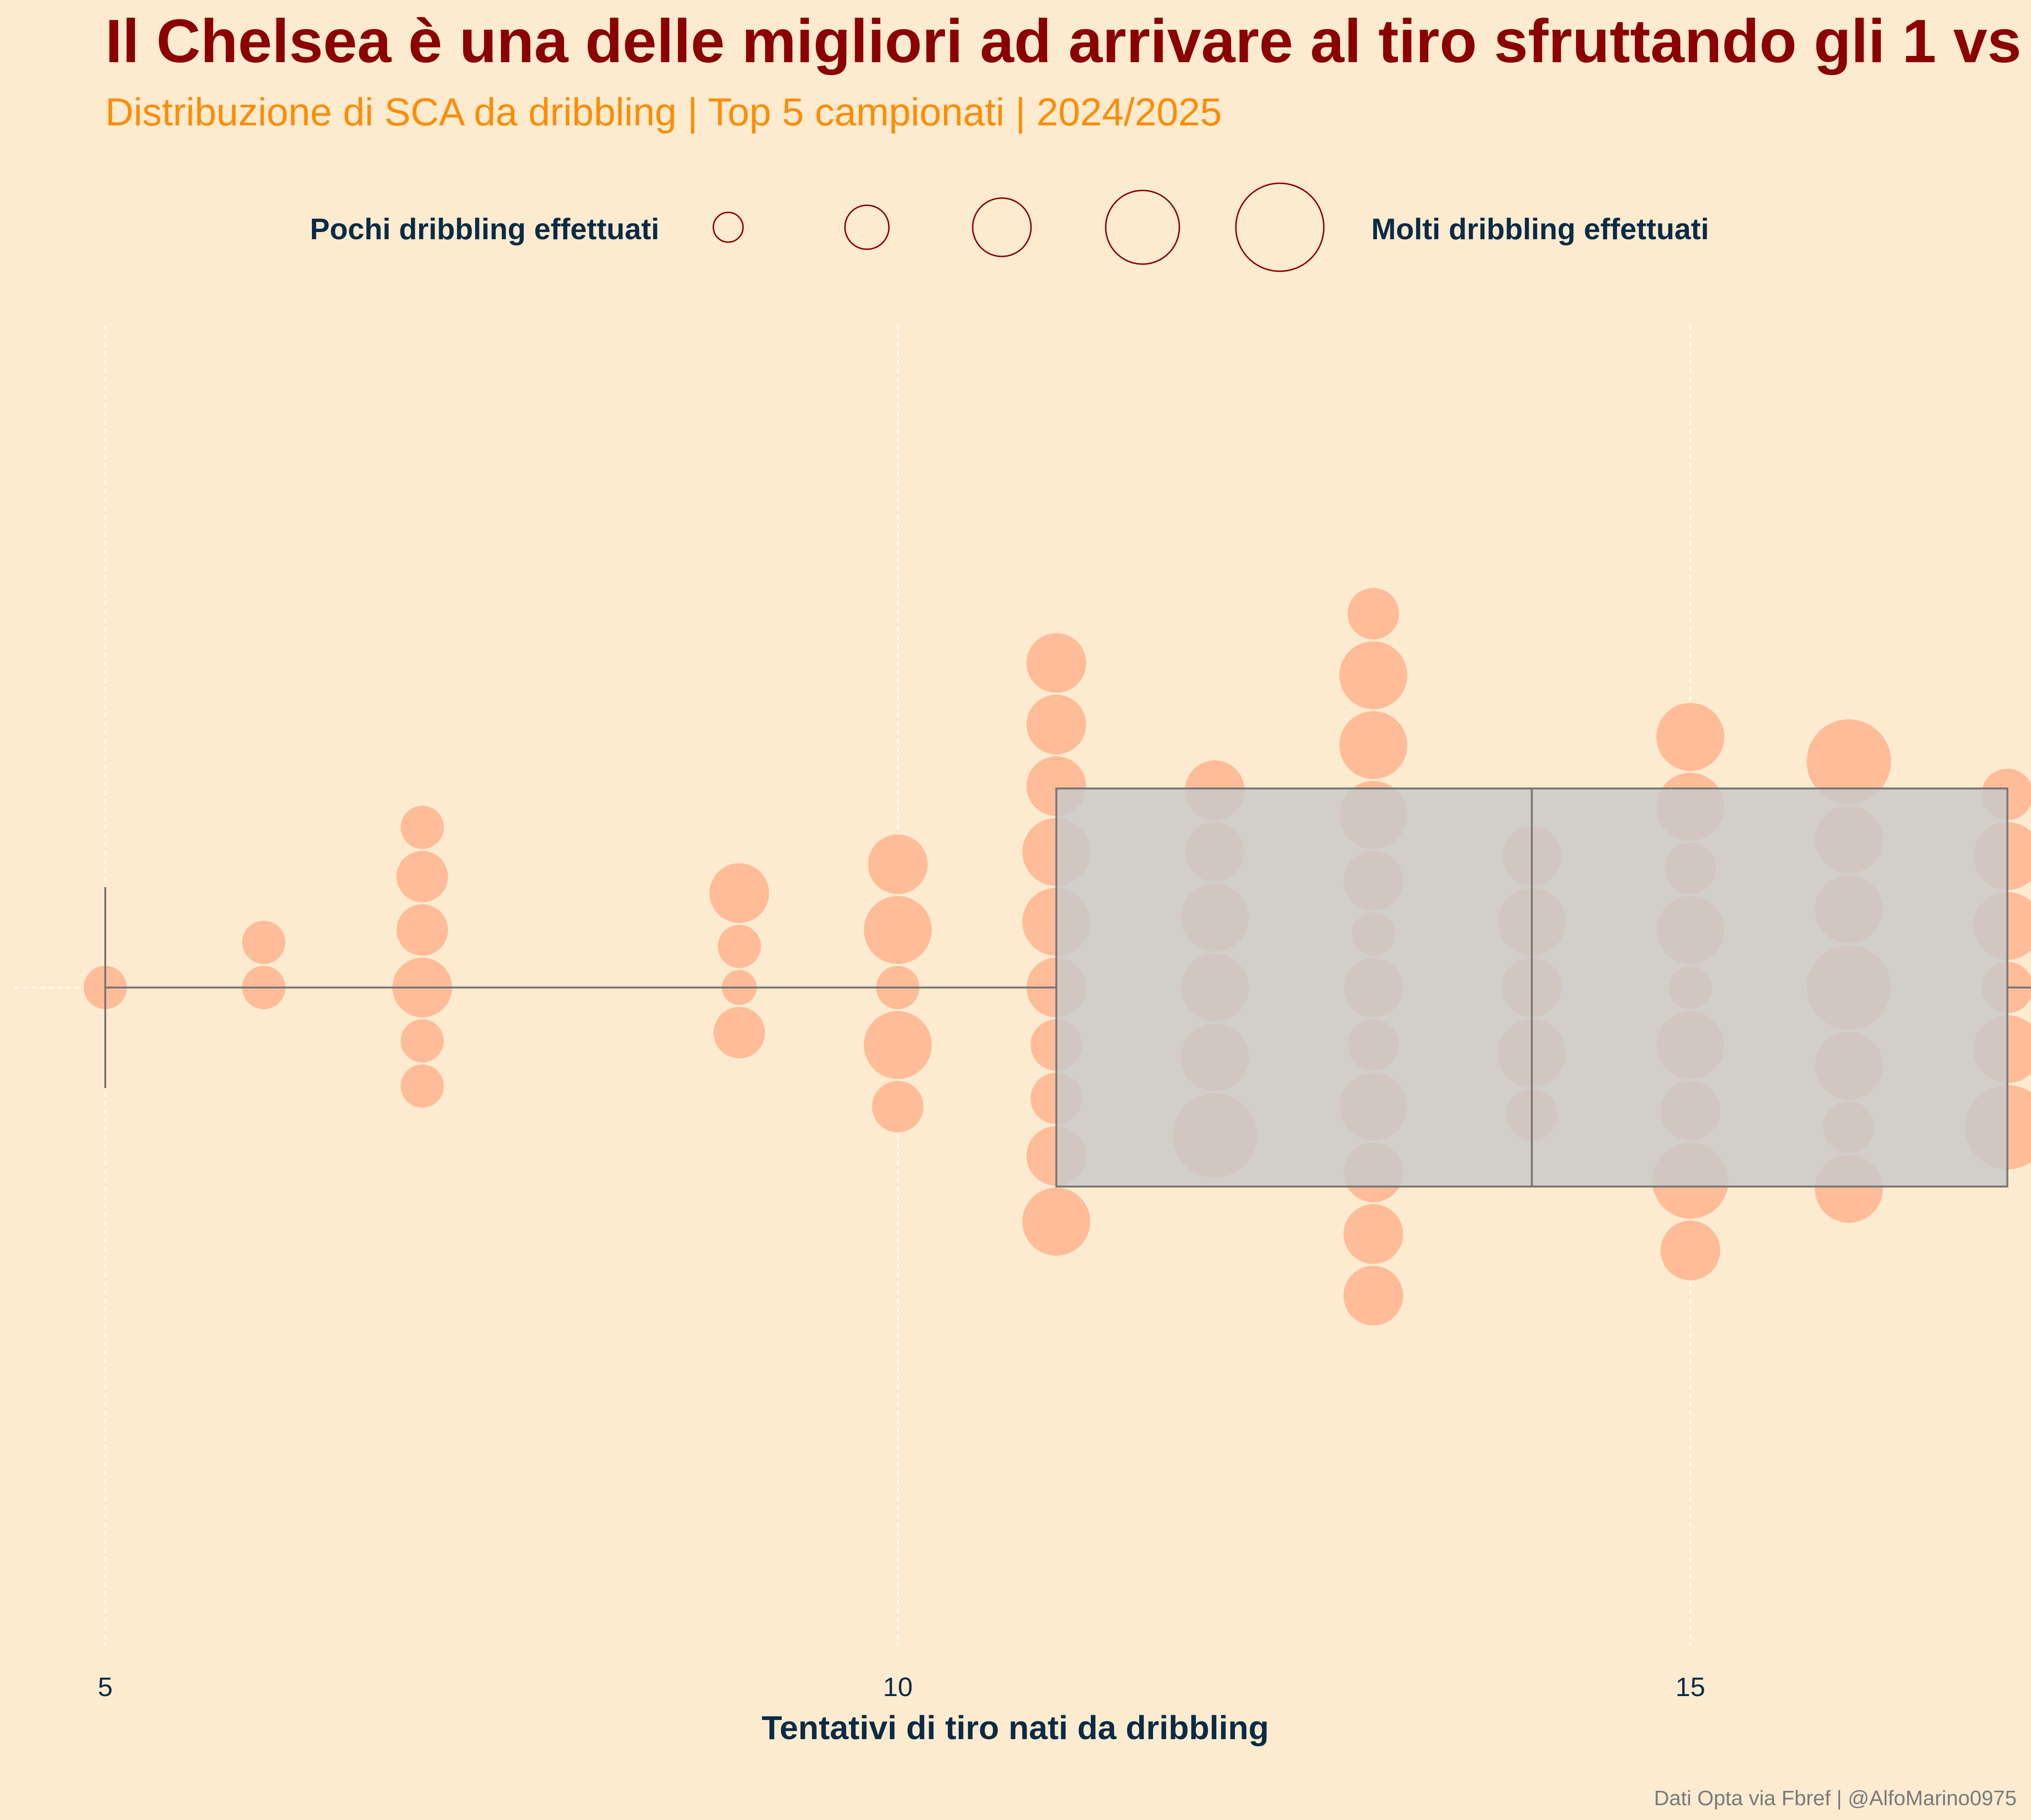 This screenshot has width=2031, height=1820. I want to click on size-legend-left-label: Pochi dribbling effettuati, so click(484, 230).